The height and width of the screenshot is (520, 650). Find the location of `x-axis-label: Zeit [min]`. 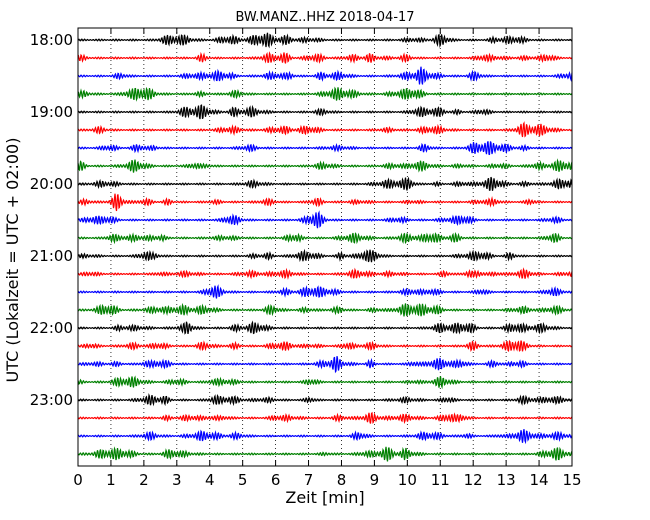

x-axis-label: Zeit [min] is located at coordinates (325, 497).